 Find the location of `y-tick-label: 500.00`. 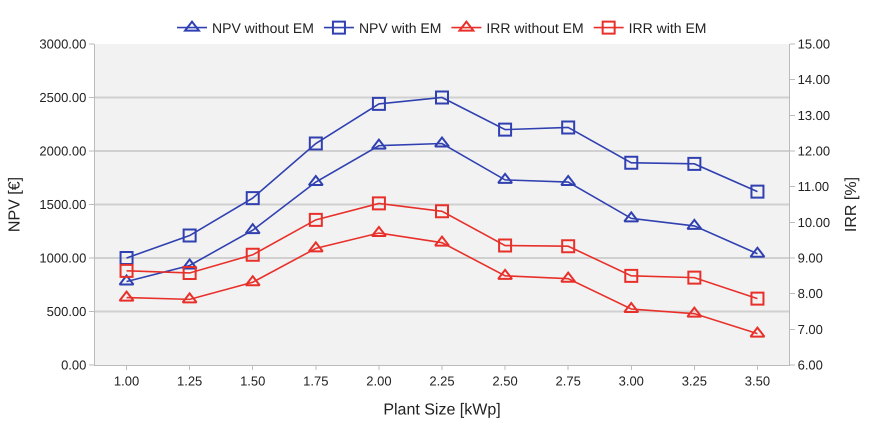

y-tick-label: 500.00 is located at coordinates (66, 312).